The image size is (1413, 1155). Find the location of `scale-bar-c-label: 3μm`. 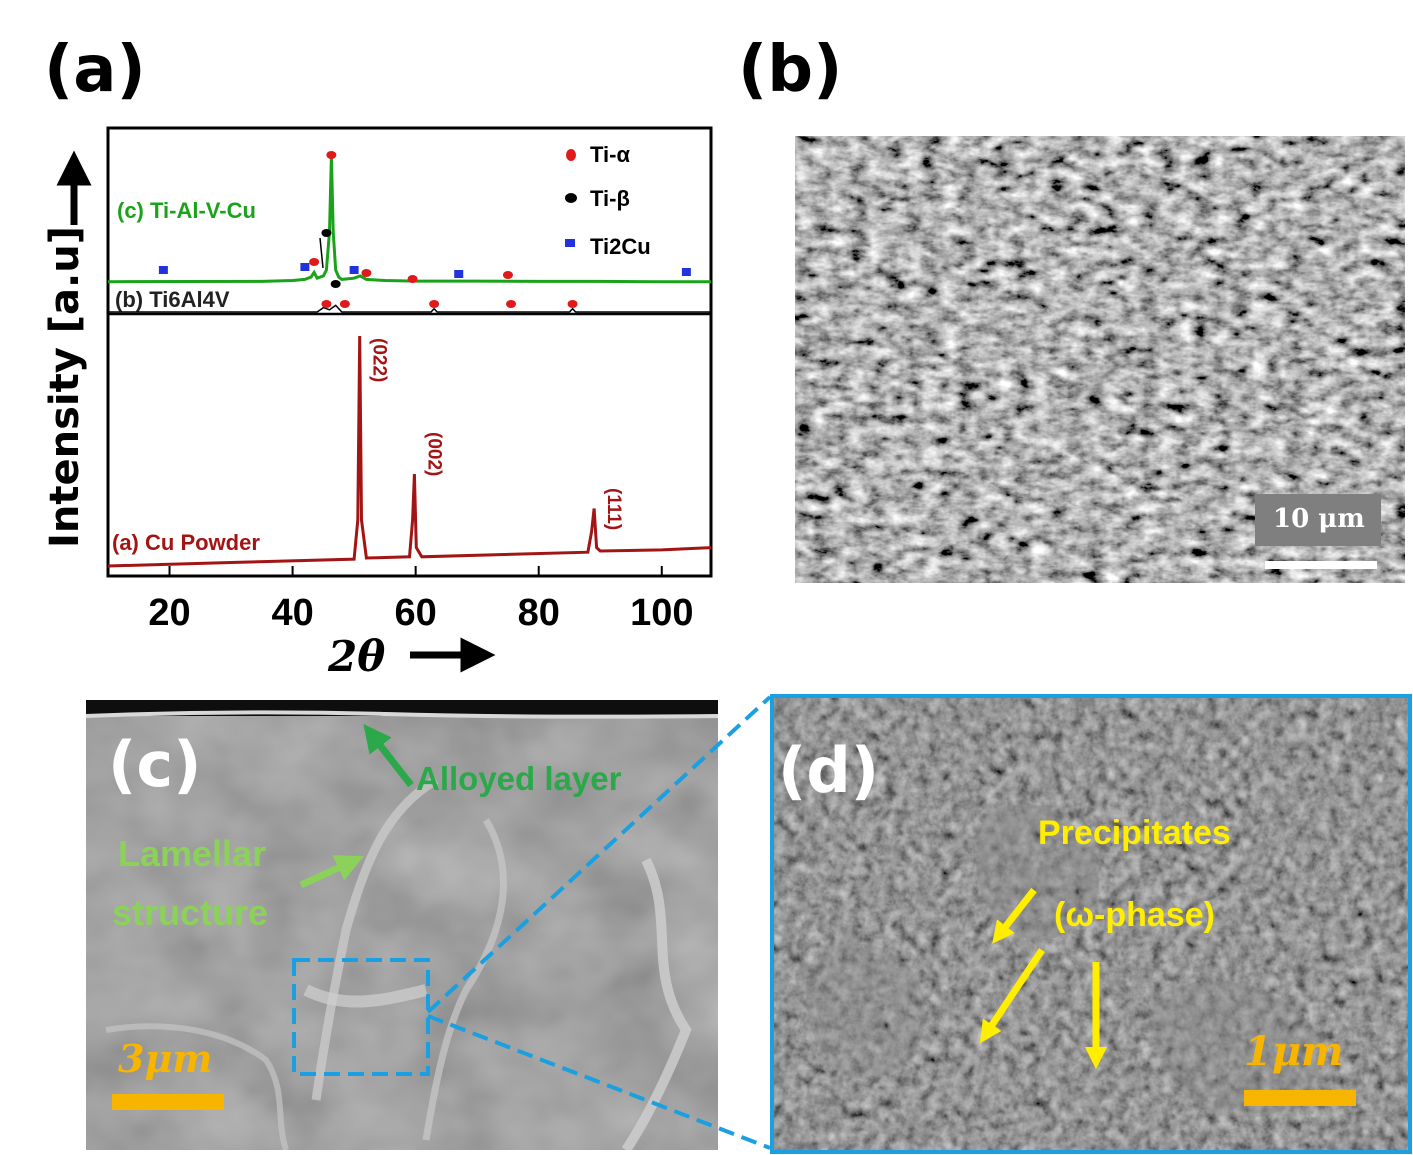

scale-bar-c-label: 3μm is located at coordinates (165, 1058).